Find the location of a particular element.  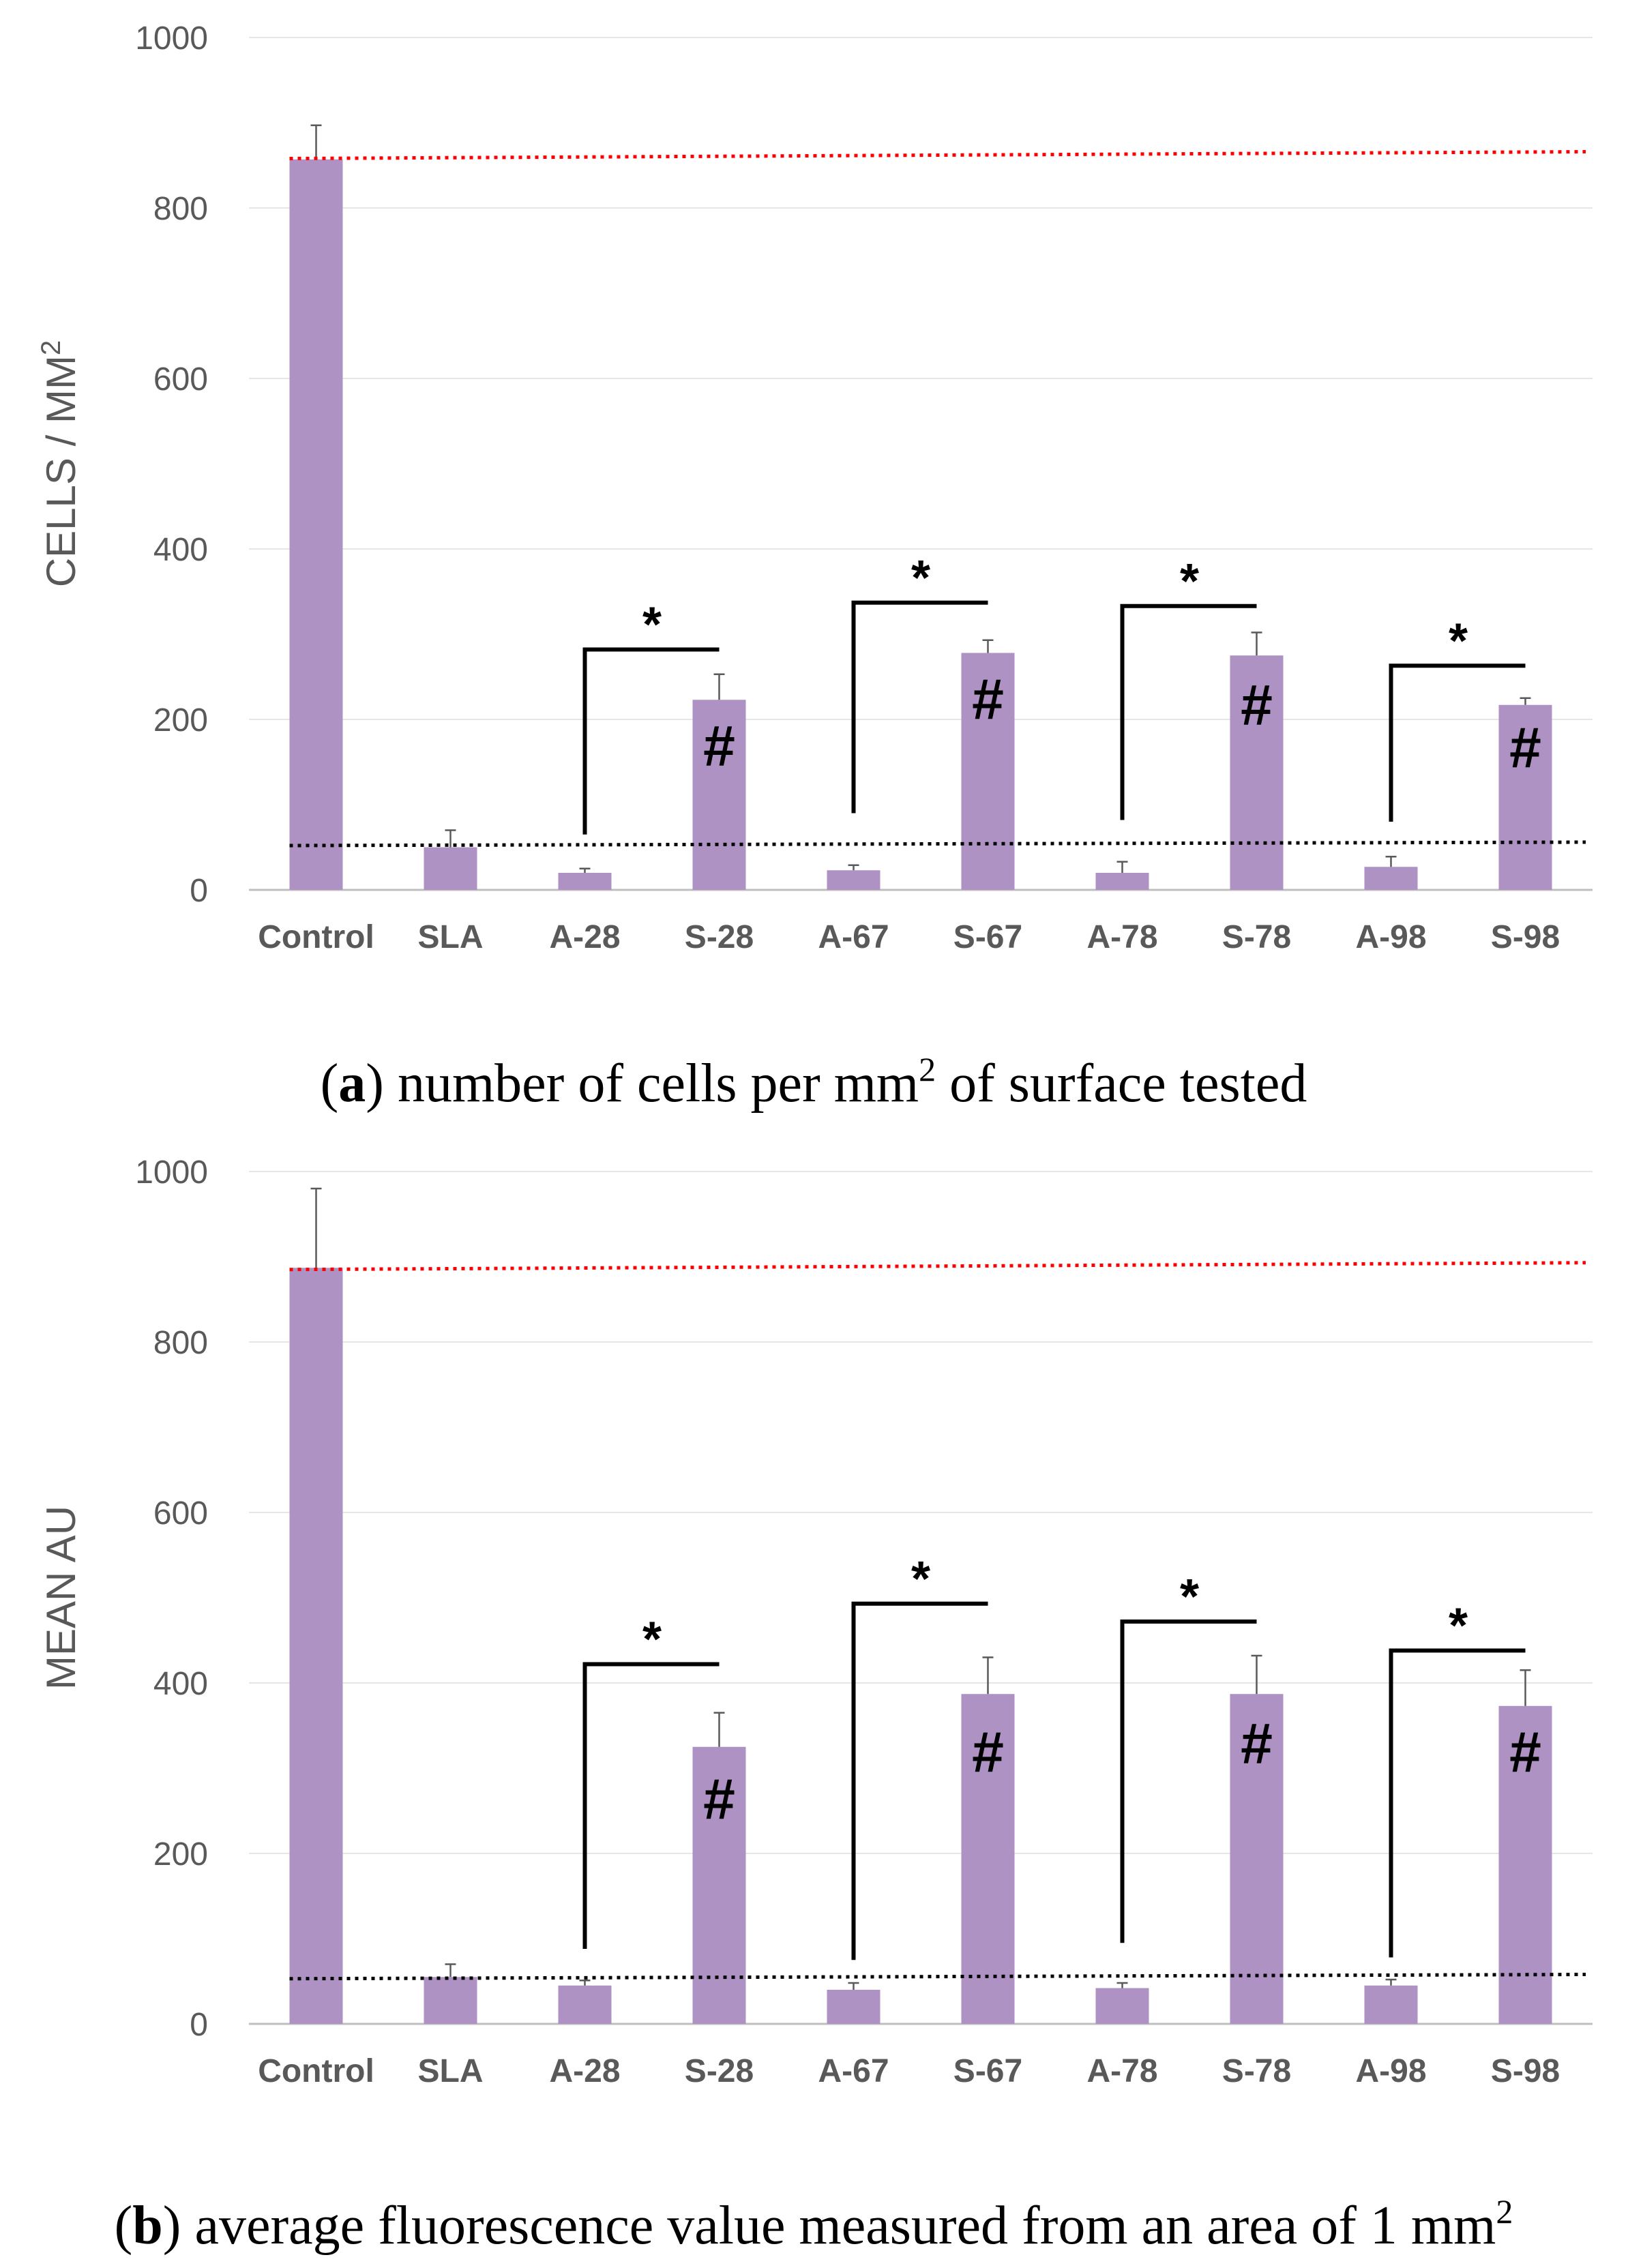

caption-text: number of cells per mm is located at coordinates (659, 1084).